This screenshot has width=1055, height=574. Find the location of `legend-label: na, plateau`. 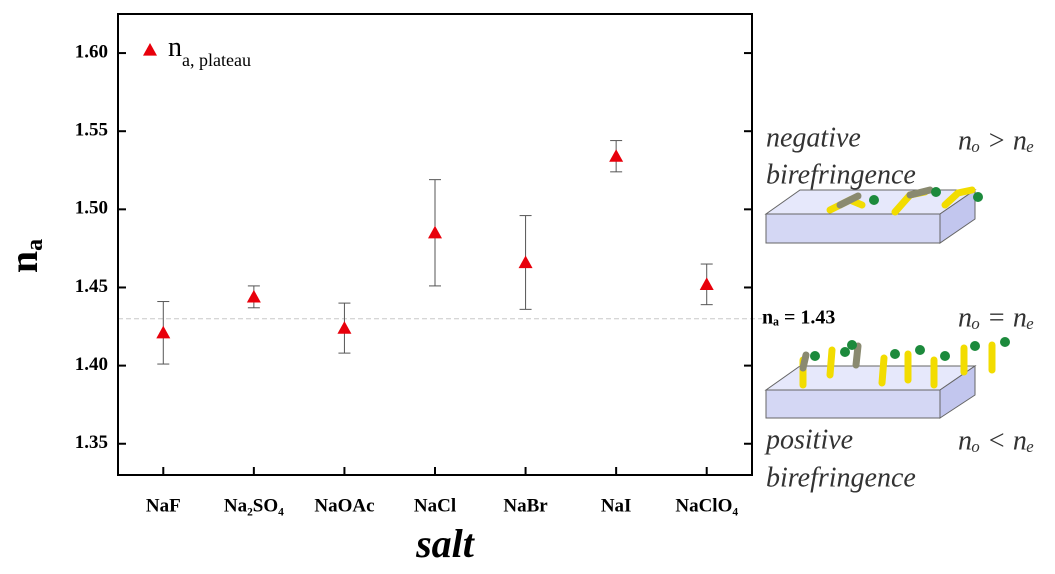

legend-label: na, plateau is located at coordinates (209, 51).